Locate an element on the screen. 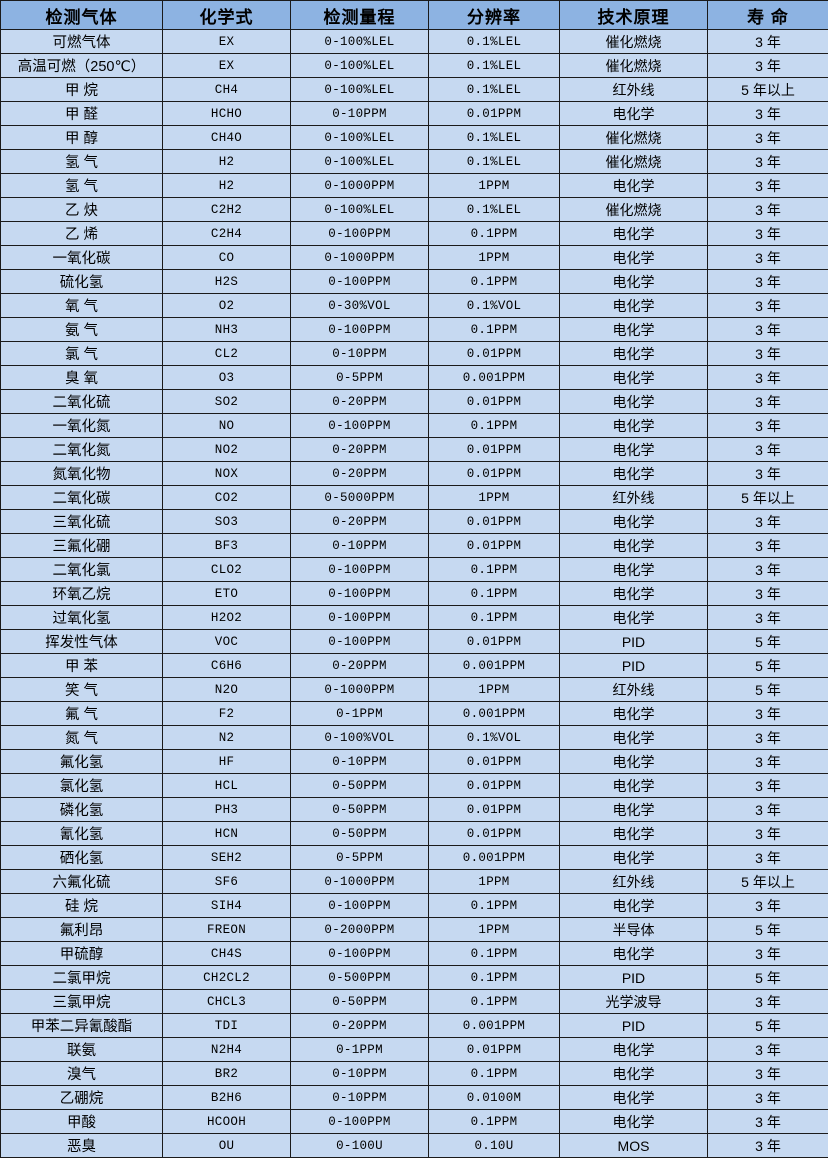 This screenshot has height=1158, width=828. cell-range: 0-2000PPM is located at coordinates (360, 930).